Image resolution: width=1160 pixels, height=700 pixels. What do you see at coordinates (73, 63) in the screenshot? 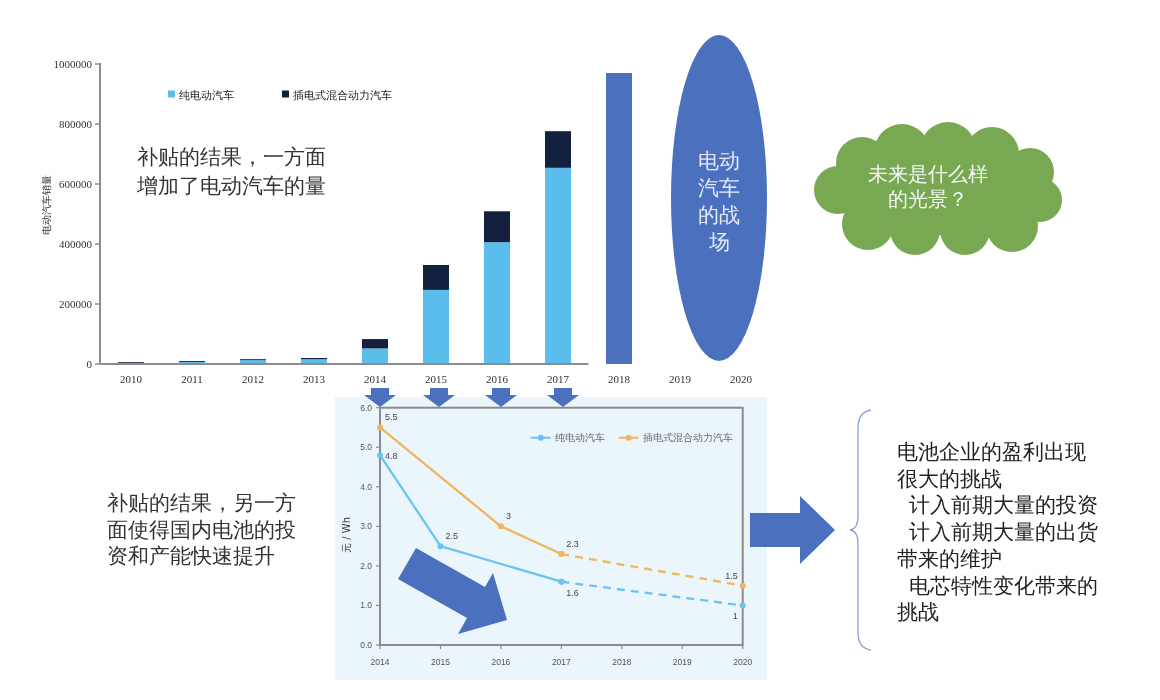
I see `y-tick-label: 1000000` at bounding box center [73, 63].